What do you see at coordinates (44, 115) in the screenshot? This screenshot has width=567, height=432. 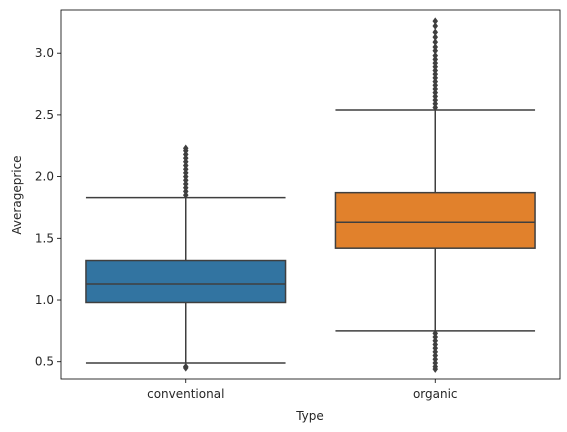 I see `y-tick-label: 2.5` at bounding box center [44, 115].